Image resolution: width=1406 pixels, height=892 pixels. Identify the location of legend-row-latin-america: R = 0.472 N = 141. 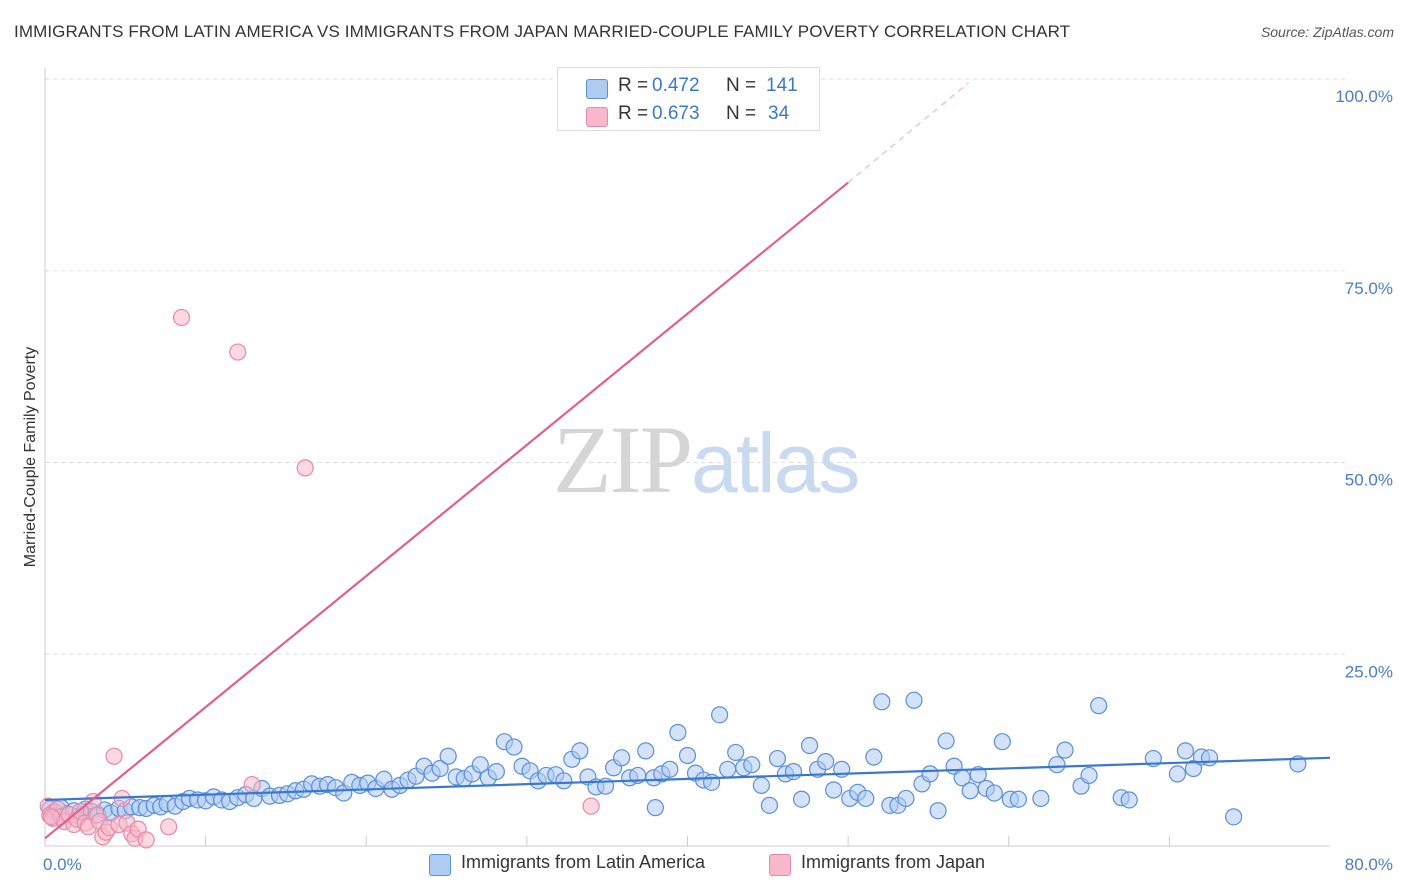
(688, 87).